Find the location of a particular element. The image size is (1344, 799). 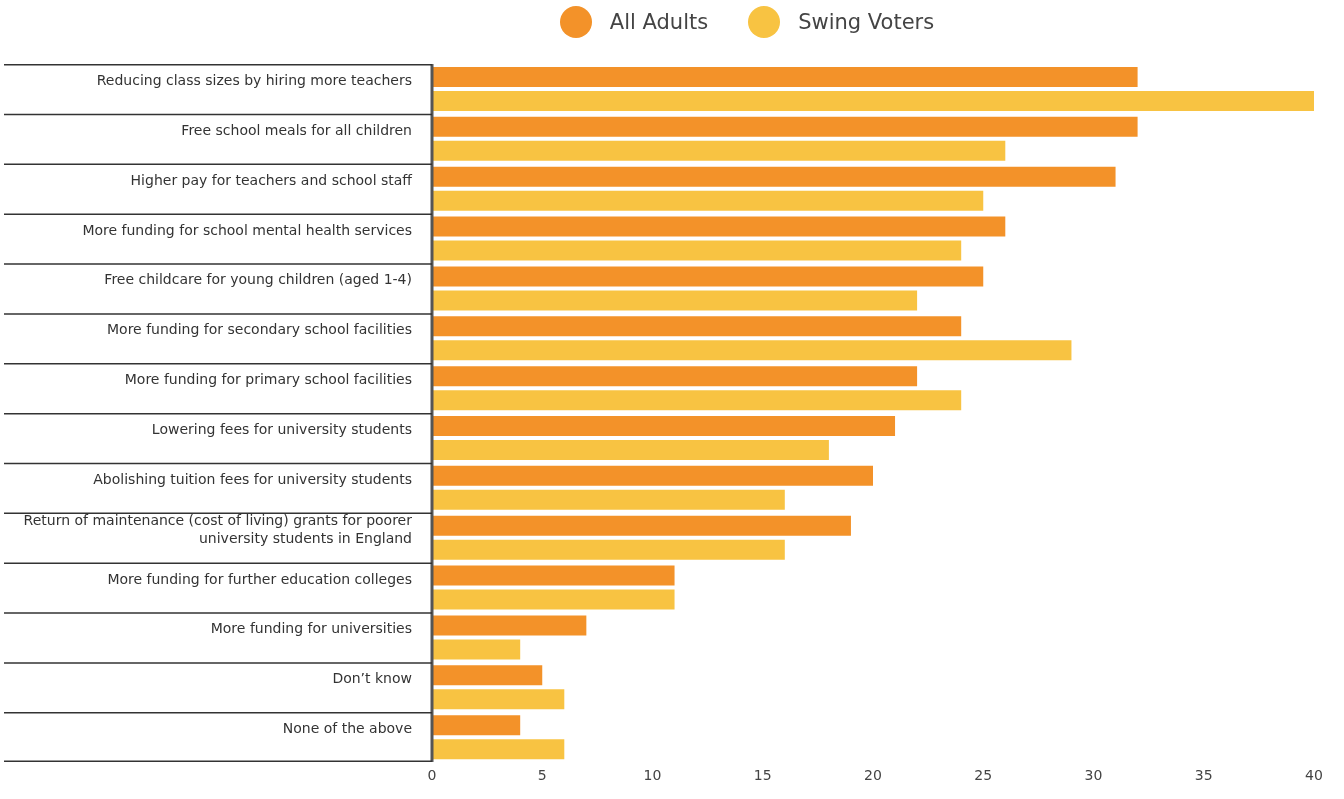

y-tick-label: More funding for secondary school facilities is located at coordinates (259, 329).